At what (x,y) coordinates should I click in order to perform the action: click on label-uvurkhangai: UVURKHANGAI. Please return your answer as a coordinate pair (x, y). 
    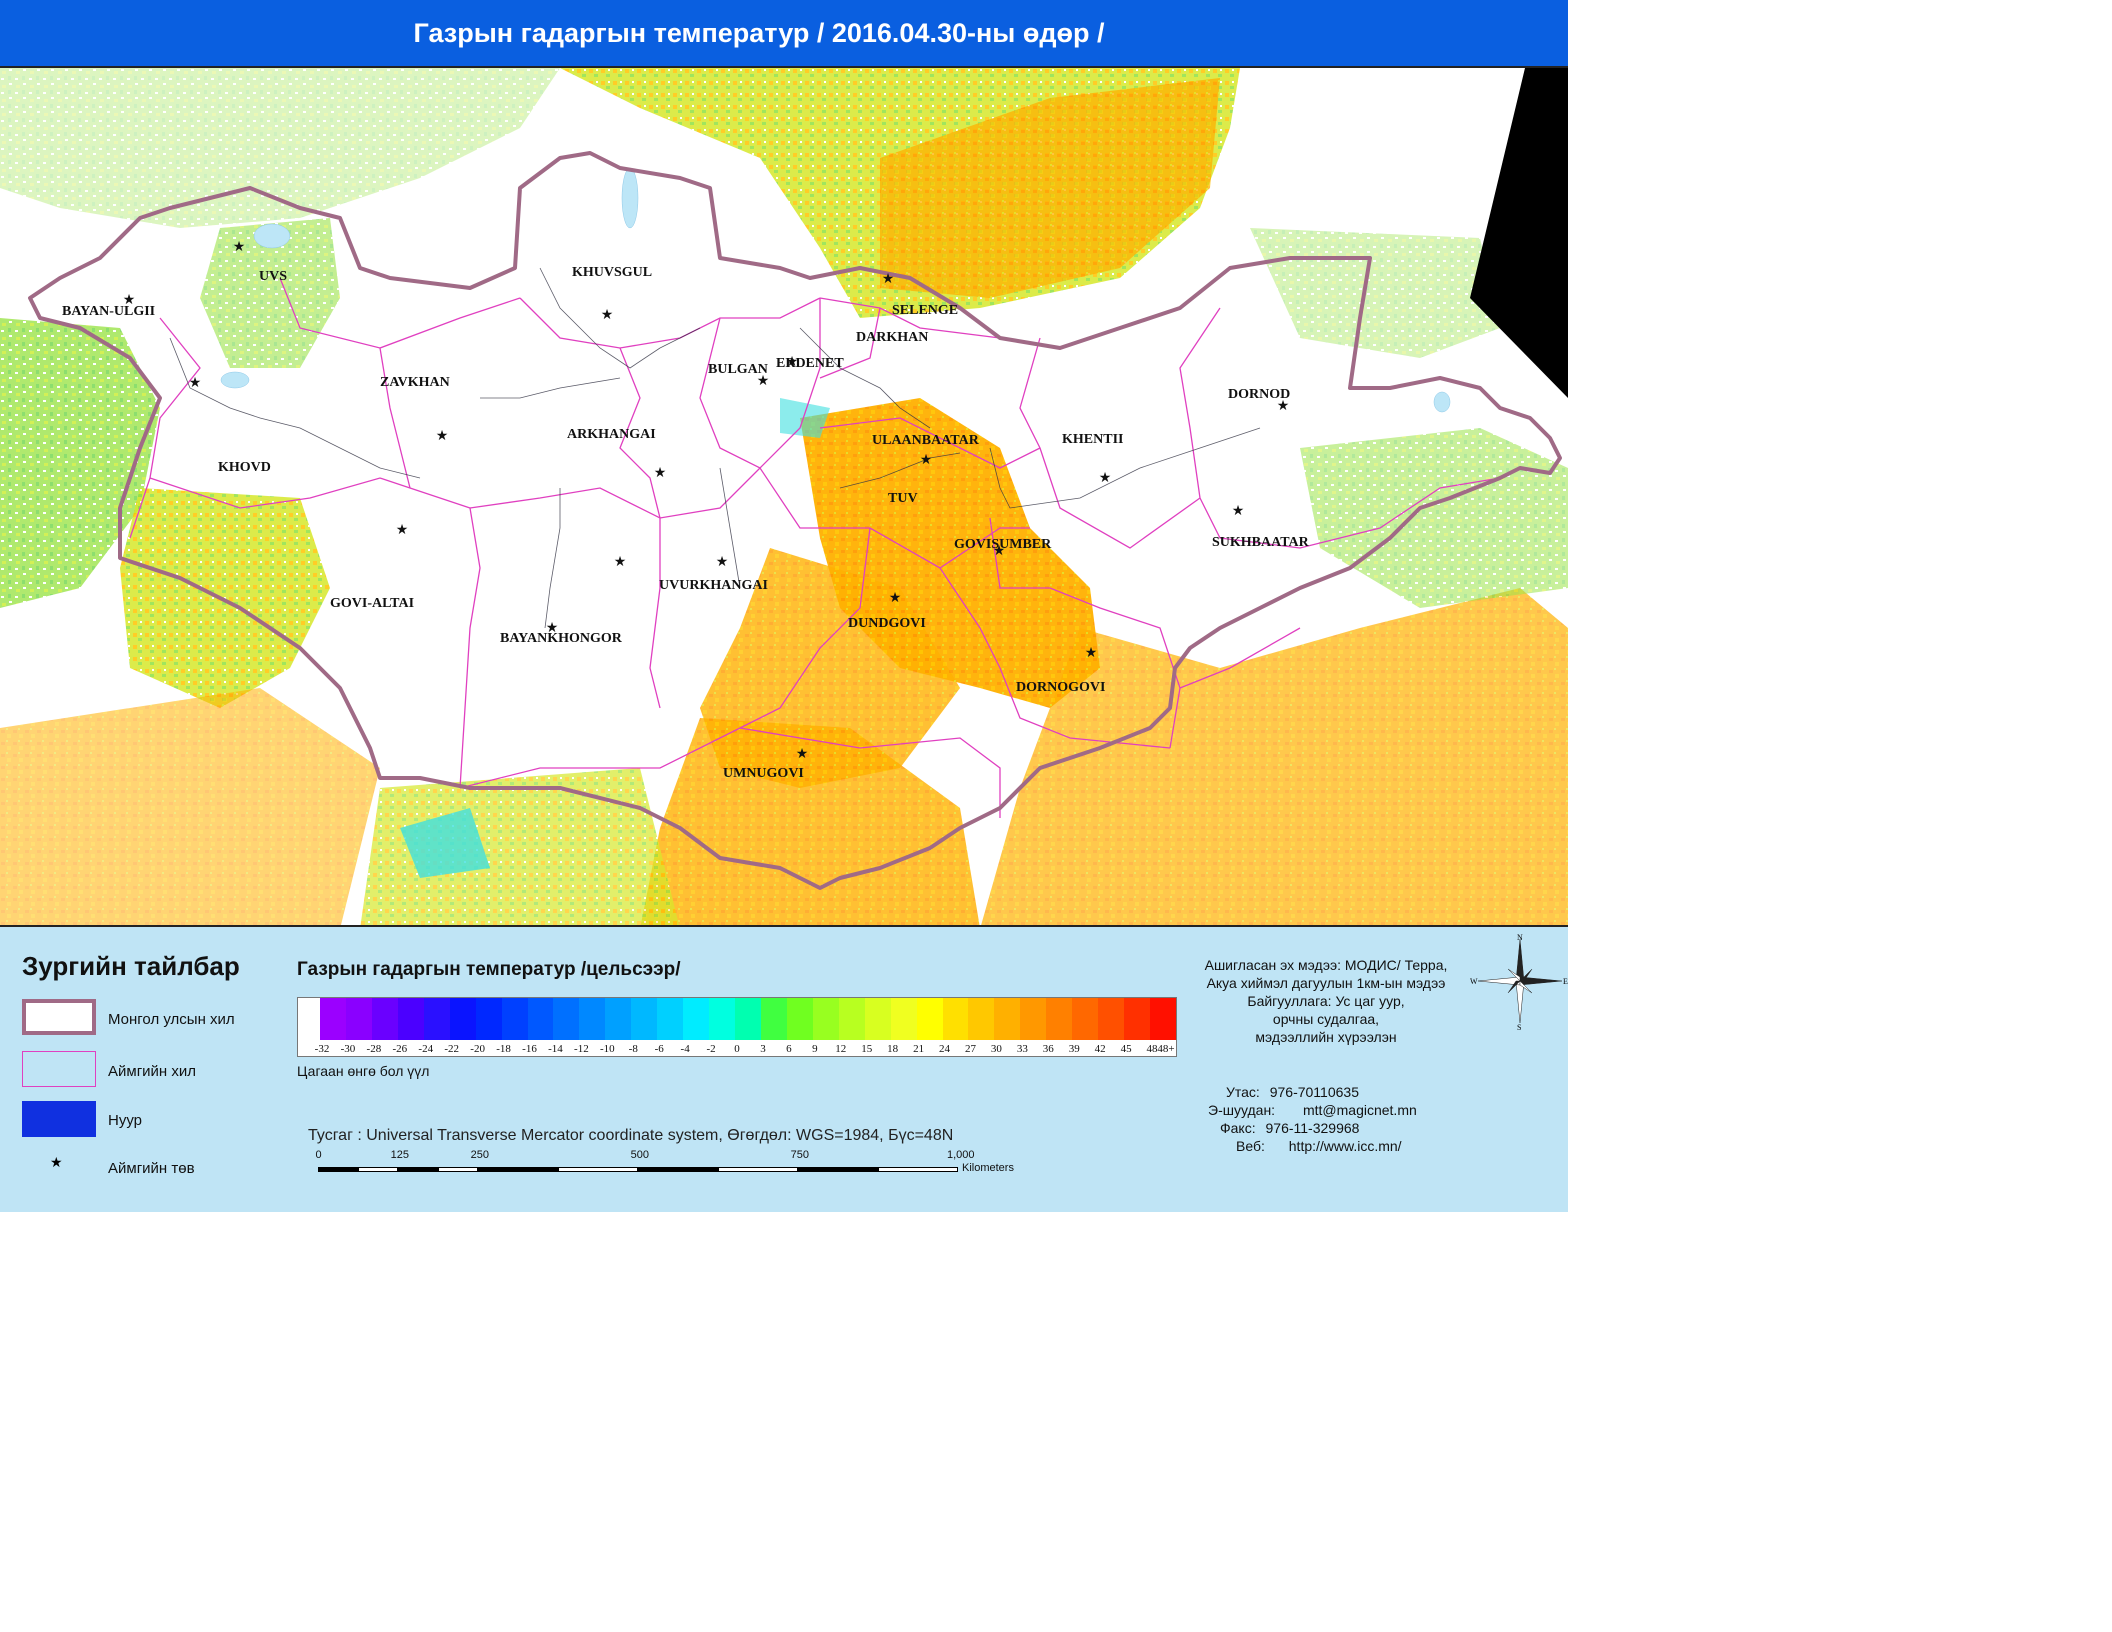
    Looking at the image, I should click on (713, 585).